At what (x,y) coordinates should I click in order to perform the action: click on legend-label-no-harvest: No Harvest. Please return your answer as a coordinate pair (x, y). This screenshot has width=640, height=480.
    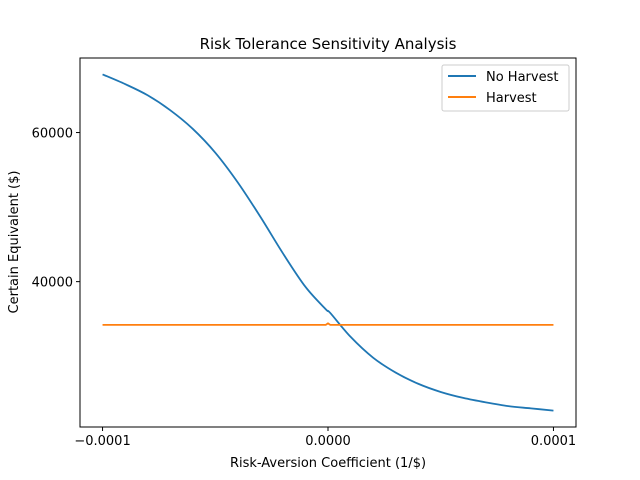
    Looking at the image, I should click on (522, 77).